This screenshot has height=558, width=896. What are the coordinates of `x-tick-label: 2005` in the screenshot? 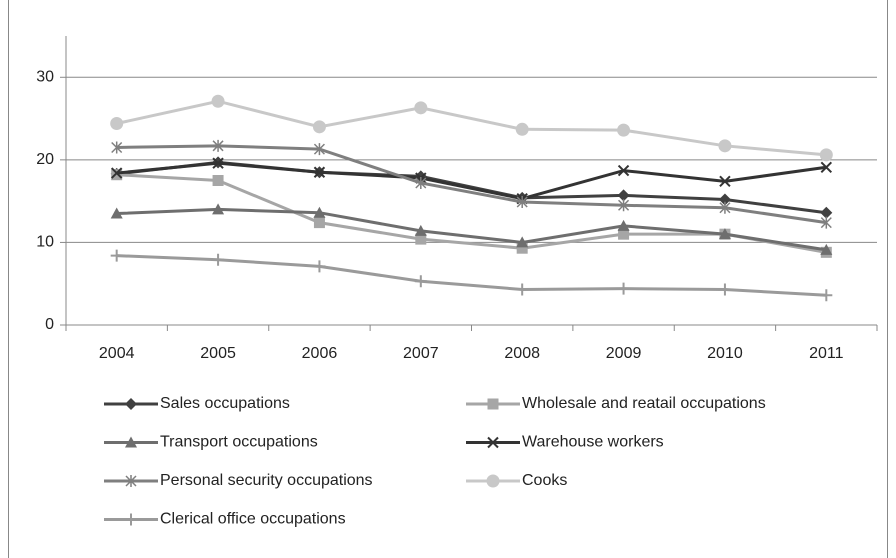 It's located at (218, 353).